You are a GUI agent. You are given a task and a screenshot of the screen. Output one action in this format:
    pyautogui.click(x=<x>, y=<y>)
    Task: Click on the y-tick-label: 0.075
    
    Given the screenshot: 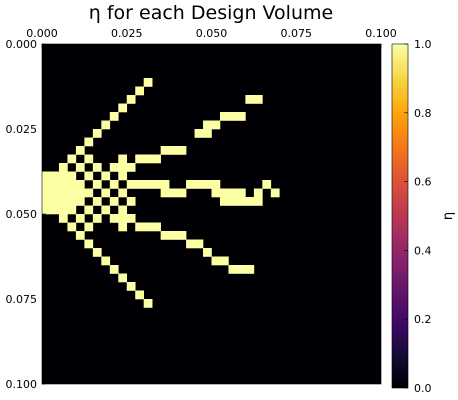 What is the action you would take?
    pyautogui.click(x=22, y=299)
    